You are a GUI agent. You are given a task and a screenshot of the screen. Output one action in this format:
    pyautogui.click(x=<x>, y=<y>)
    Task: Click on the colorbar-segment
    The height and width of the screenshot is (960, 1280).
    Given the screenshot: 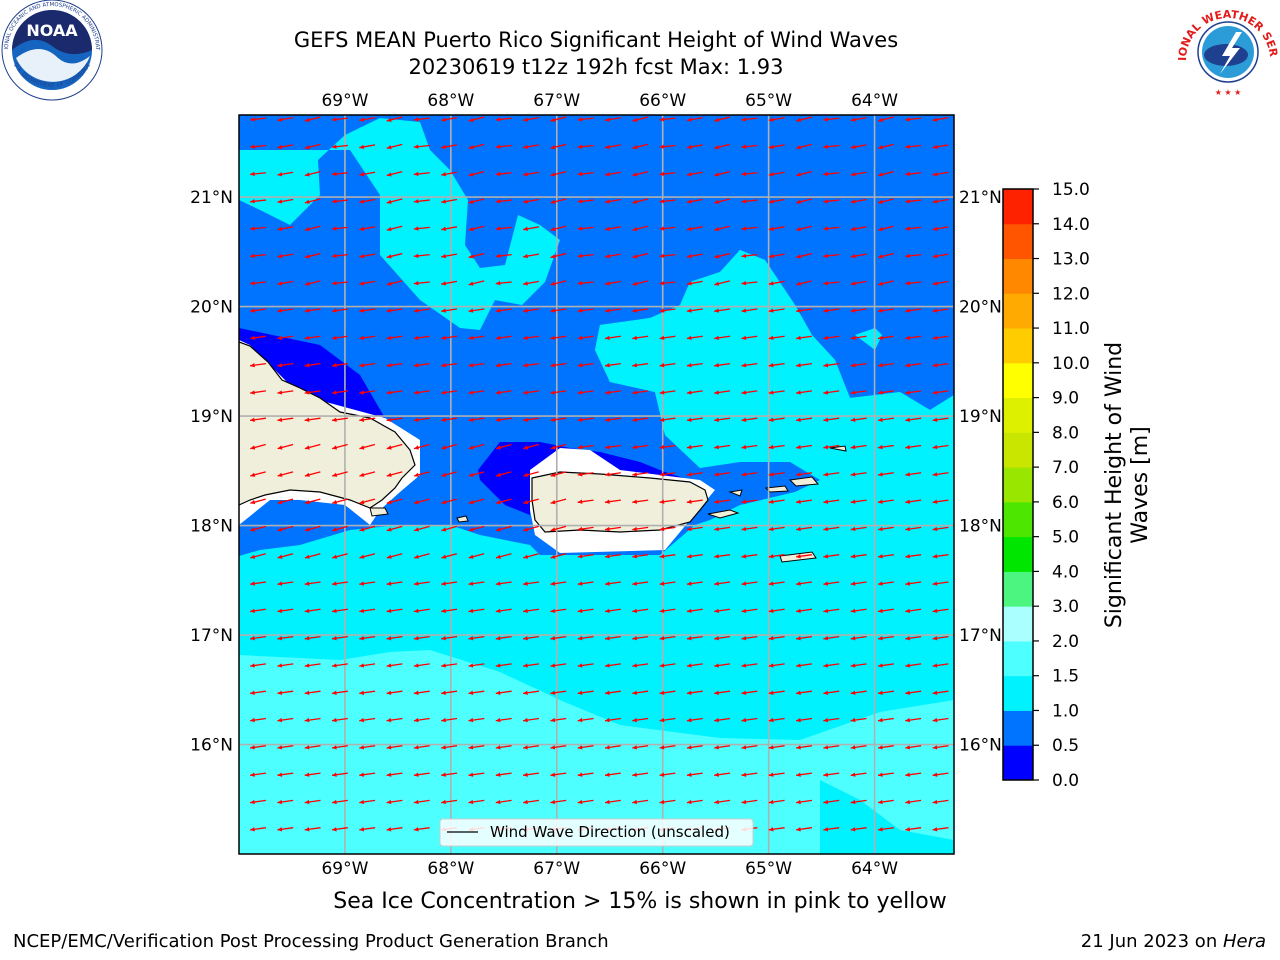 What is the action you would take?
    pyautogui.click(x=1018, y=554)
    